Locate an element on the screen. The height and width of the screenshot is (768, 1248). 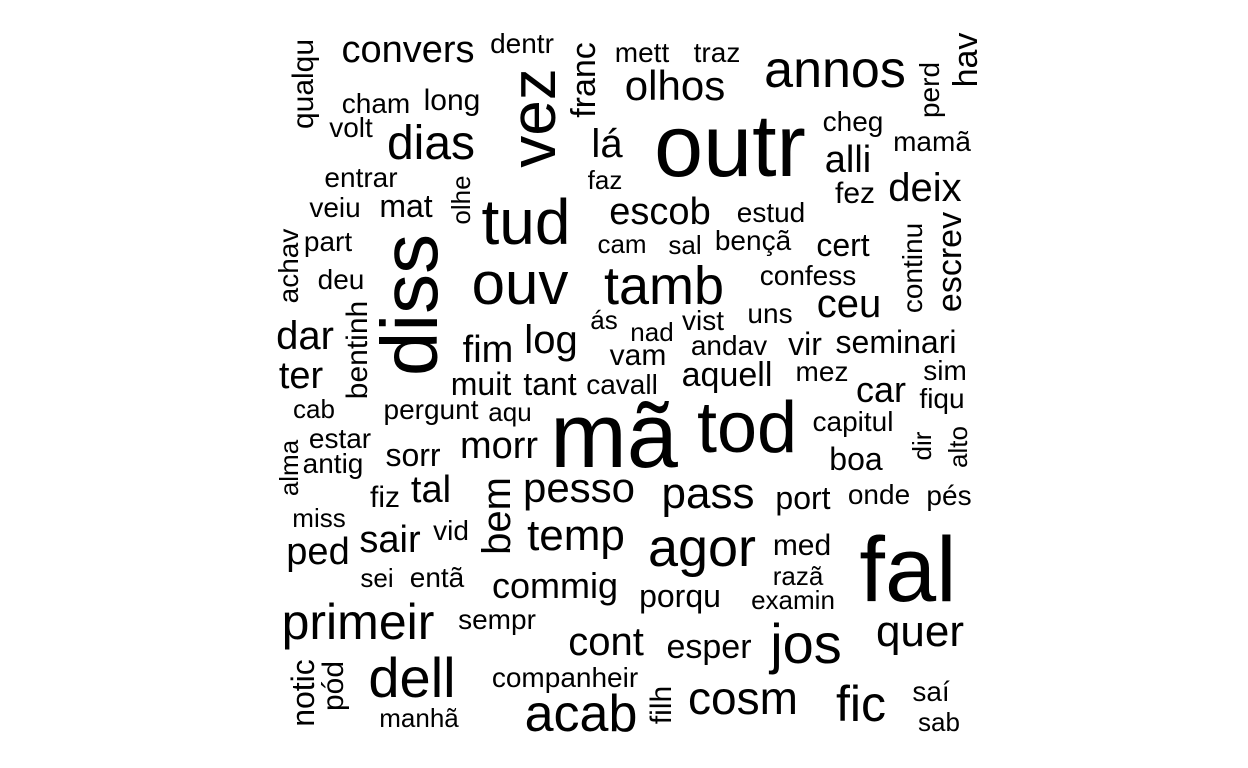
word-tud: tud is located at coordinates (526, 222).